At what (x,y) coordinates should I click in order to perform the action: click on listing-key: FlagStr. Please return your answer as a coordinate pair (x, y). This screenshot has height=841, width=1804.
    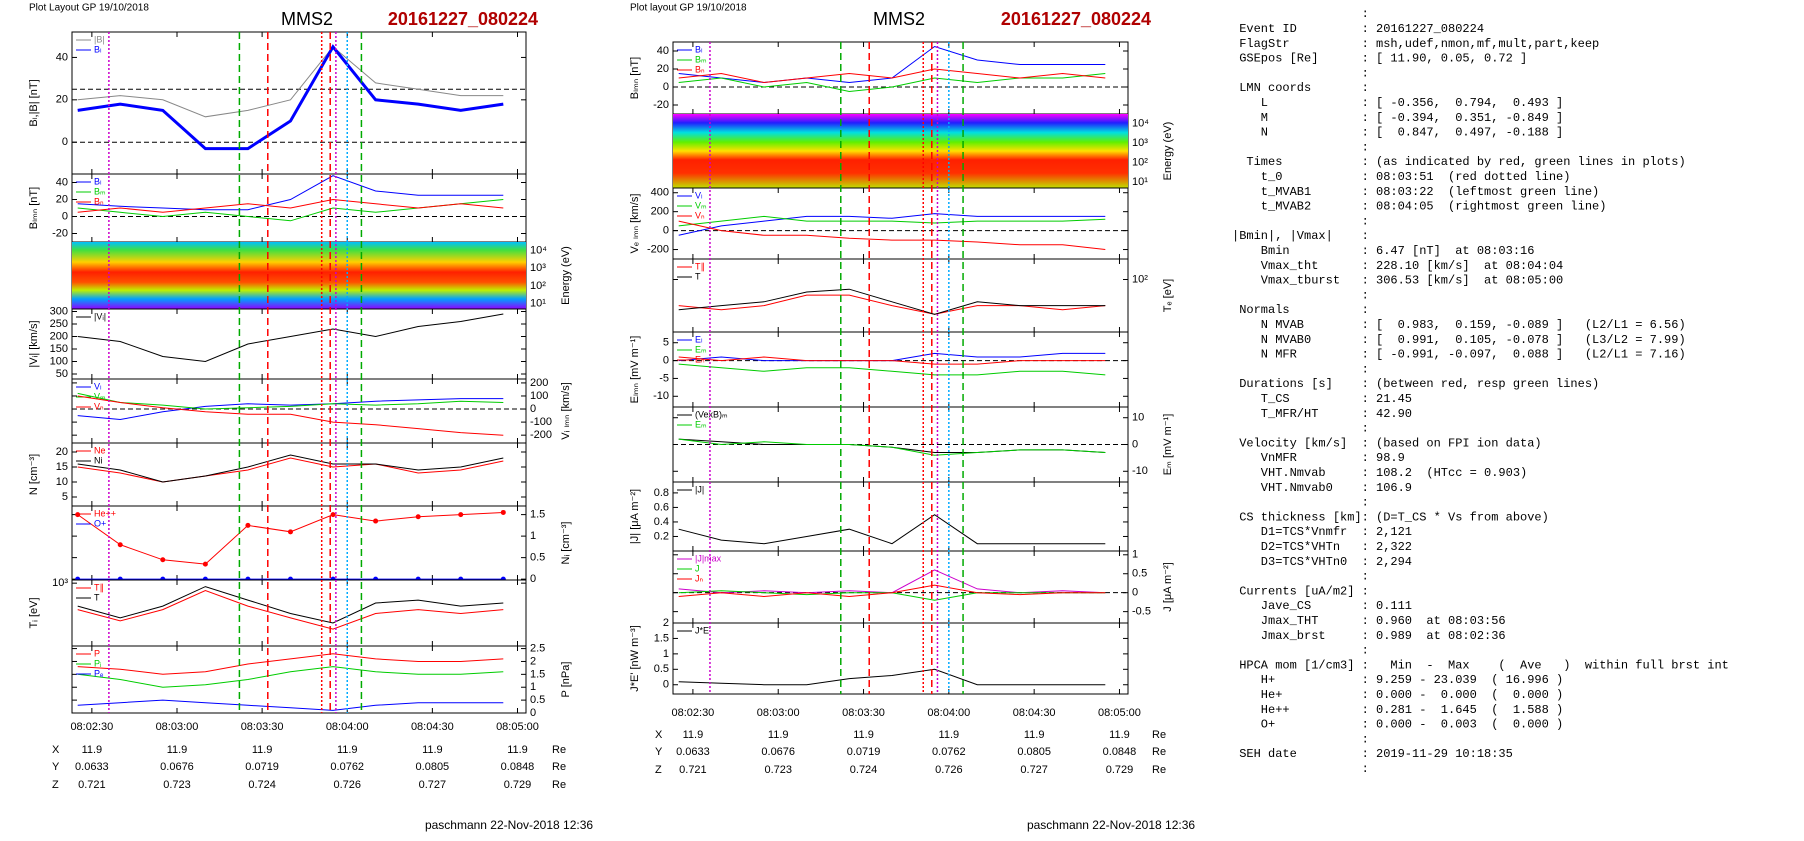
    Looking at the image, I should click on (1261, 44).